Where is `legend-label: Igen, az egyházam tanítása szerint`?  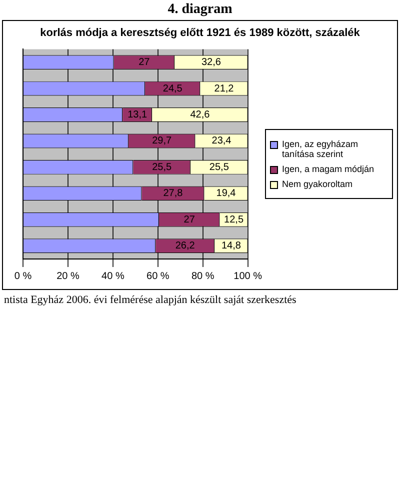 legend-label: Igen, az egyházam tanítása szerint is located at coordinates (321, 149).